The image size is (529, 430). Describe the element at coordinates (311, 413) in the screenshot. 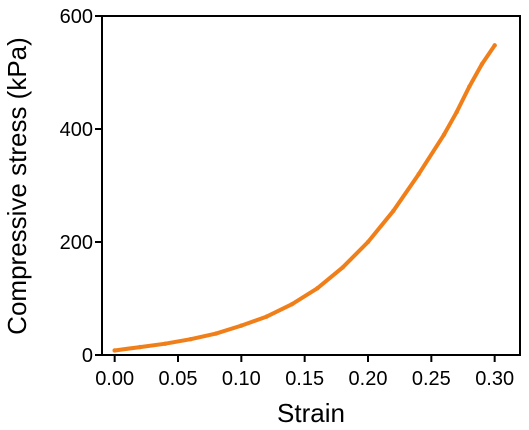

I see `x-axis-title: Strain` at that location.